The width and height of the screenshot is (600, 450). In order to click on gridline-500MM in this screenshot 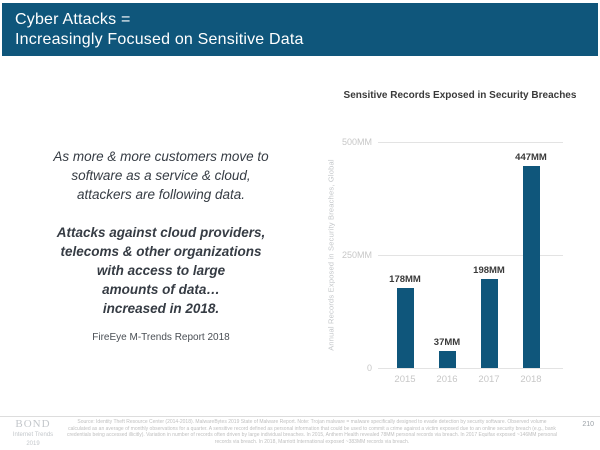, I will do `click(470, 142)`.